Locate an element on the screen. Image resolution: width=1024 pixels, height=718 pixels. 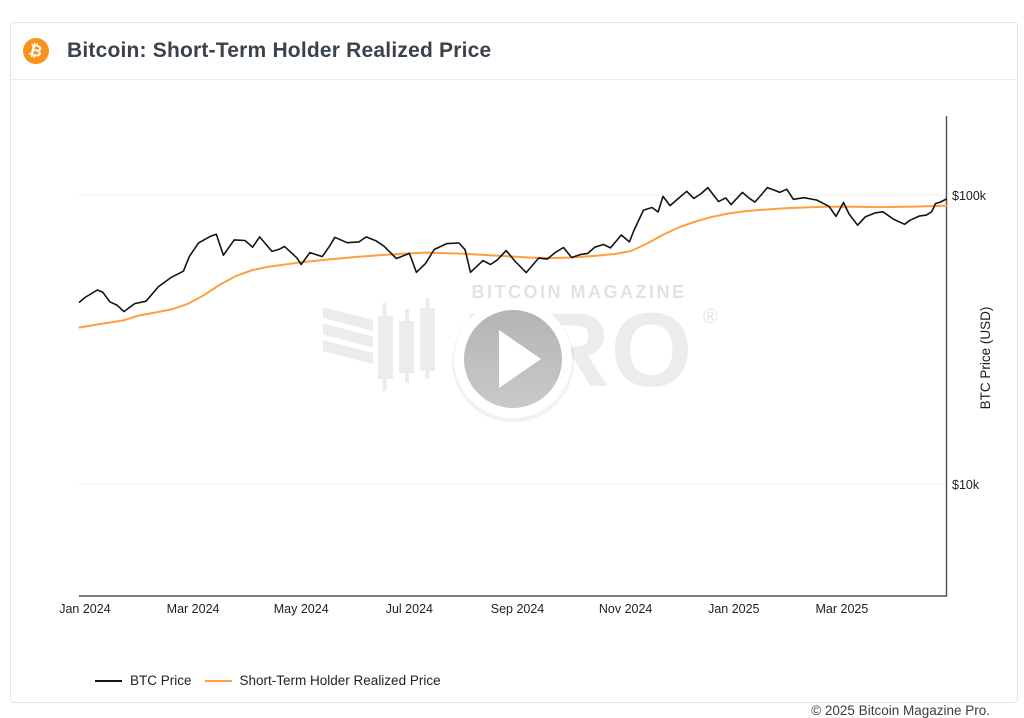
x-tick-label: May 2024 is located at coordinates (301, 609).